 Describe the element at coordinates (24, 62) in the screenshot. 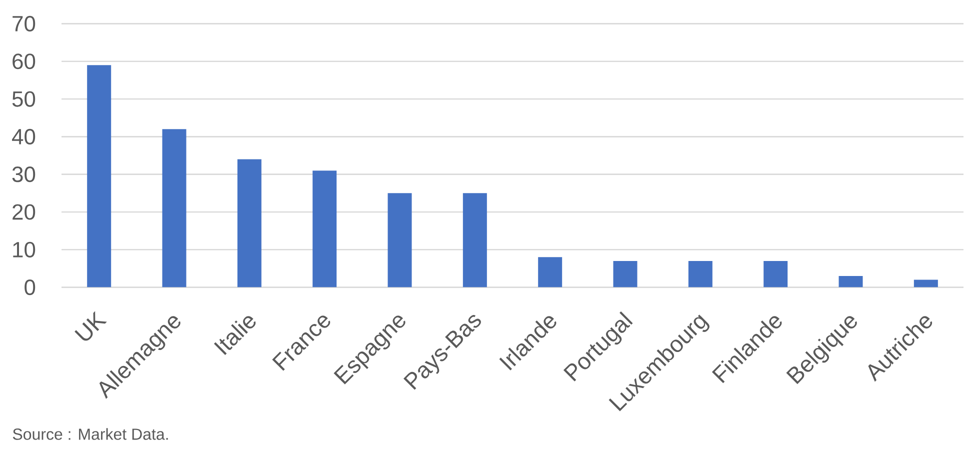

I see `y-tick-label: 60` at that location.